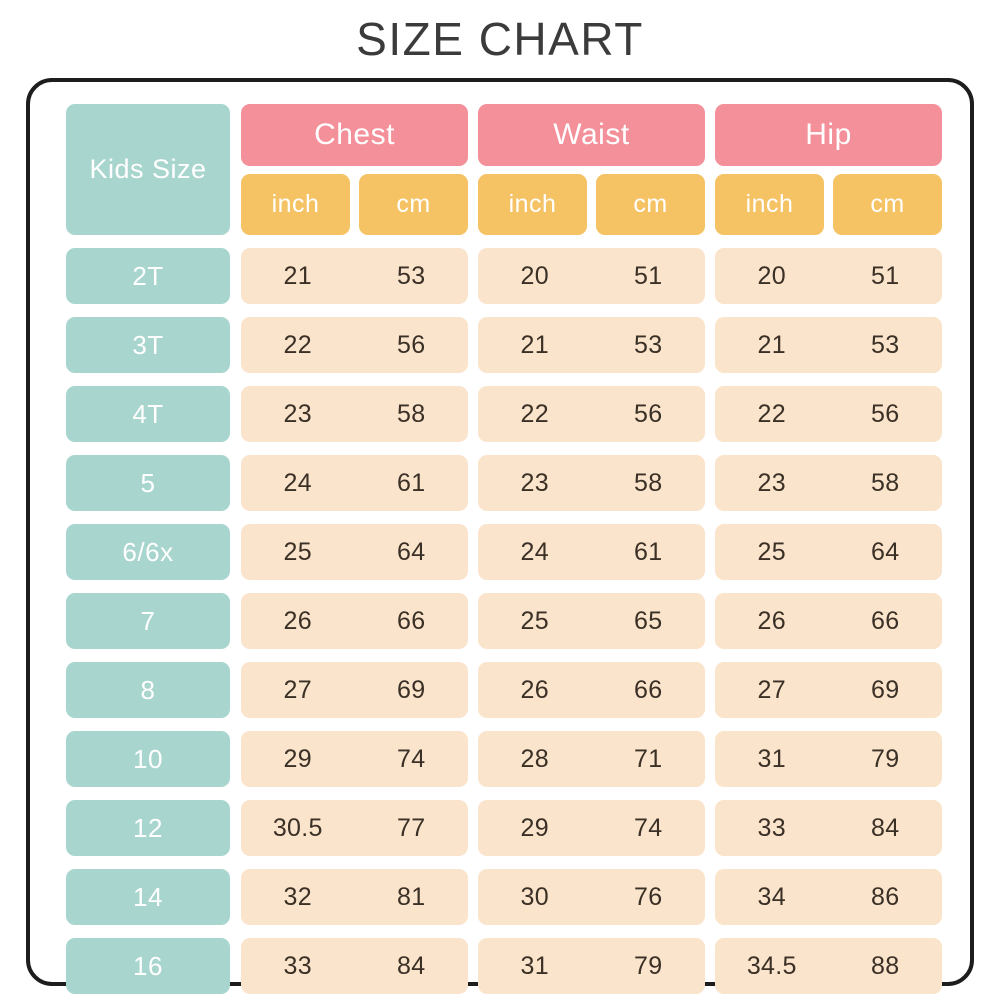 The image size is (1000, 1000). I want to click on row-values: 33 84 31 79 34.5 88, so click(591, 966).